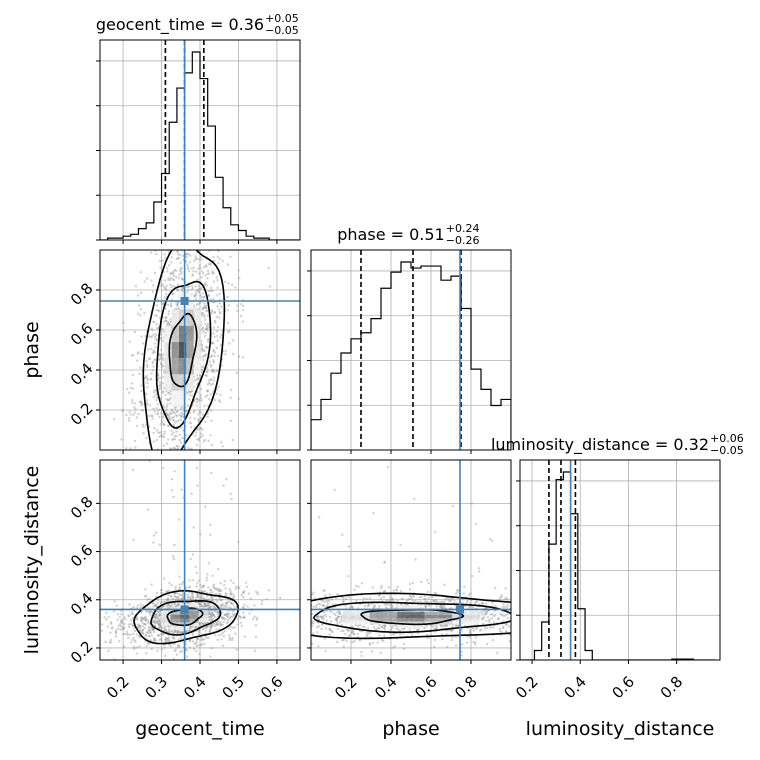 The width and height of the screenshot is (760, 760). What do you see at coordinates (527, 688) in the screenshot?
I see `x-tick-label: 0.2` at bounding box center [527, 688].